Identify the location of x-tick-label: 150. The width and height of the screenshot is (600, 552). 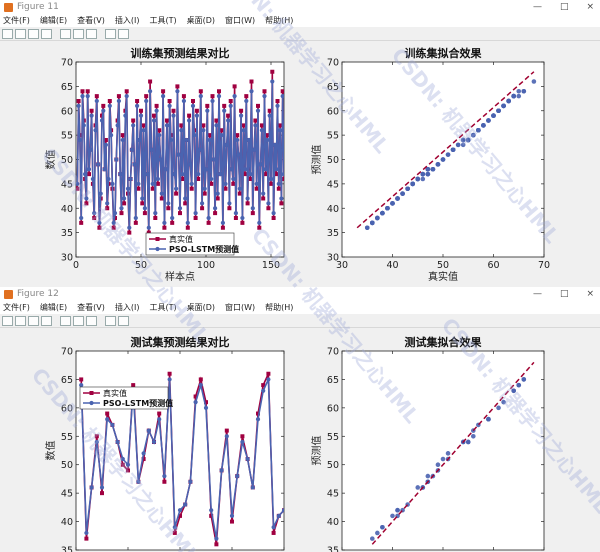
(271, 265).